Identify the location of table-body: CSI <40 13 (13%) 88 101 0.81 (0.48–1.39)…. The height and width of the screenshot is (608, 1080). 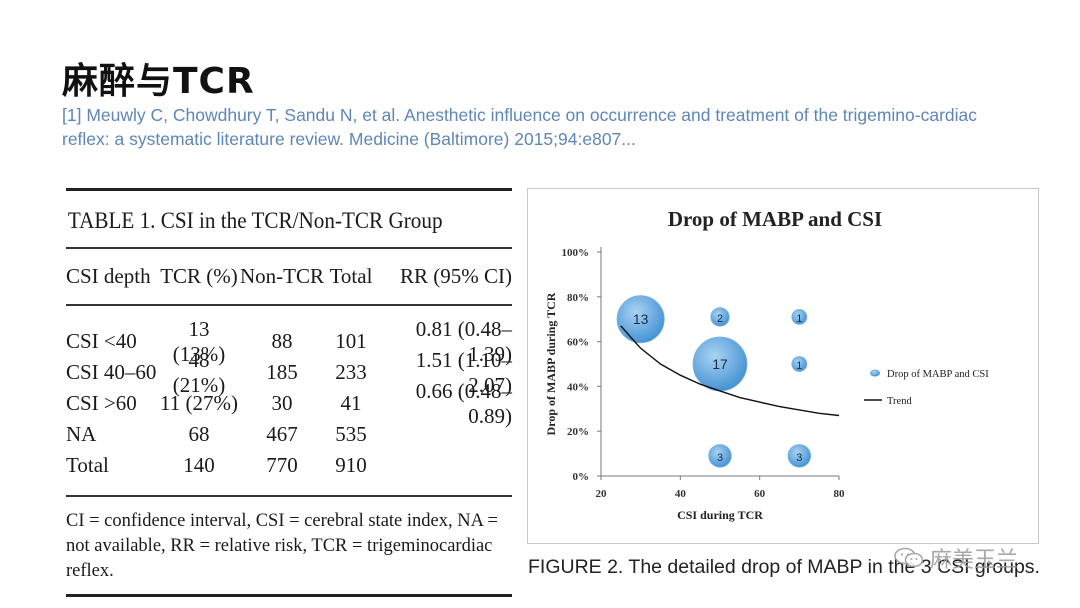
(289, 400).